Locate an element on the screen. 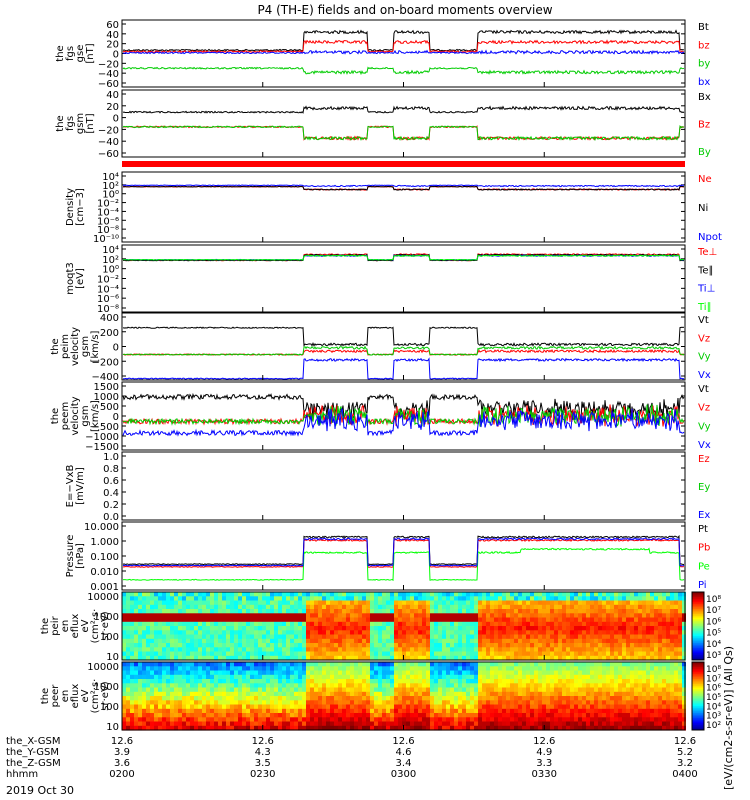  legend-by: by is located at coordinates (704, 64).